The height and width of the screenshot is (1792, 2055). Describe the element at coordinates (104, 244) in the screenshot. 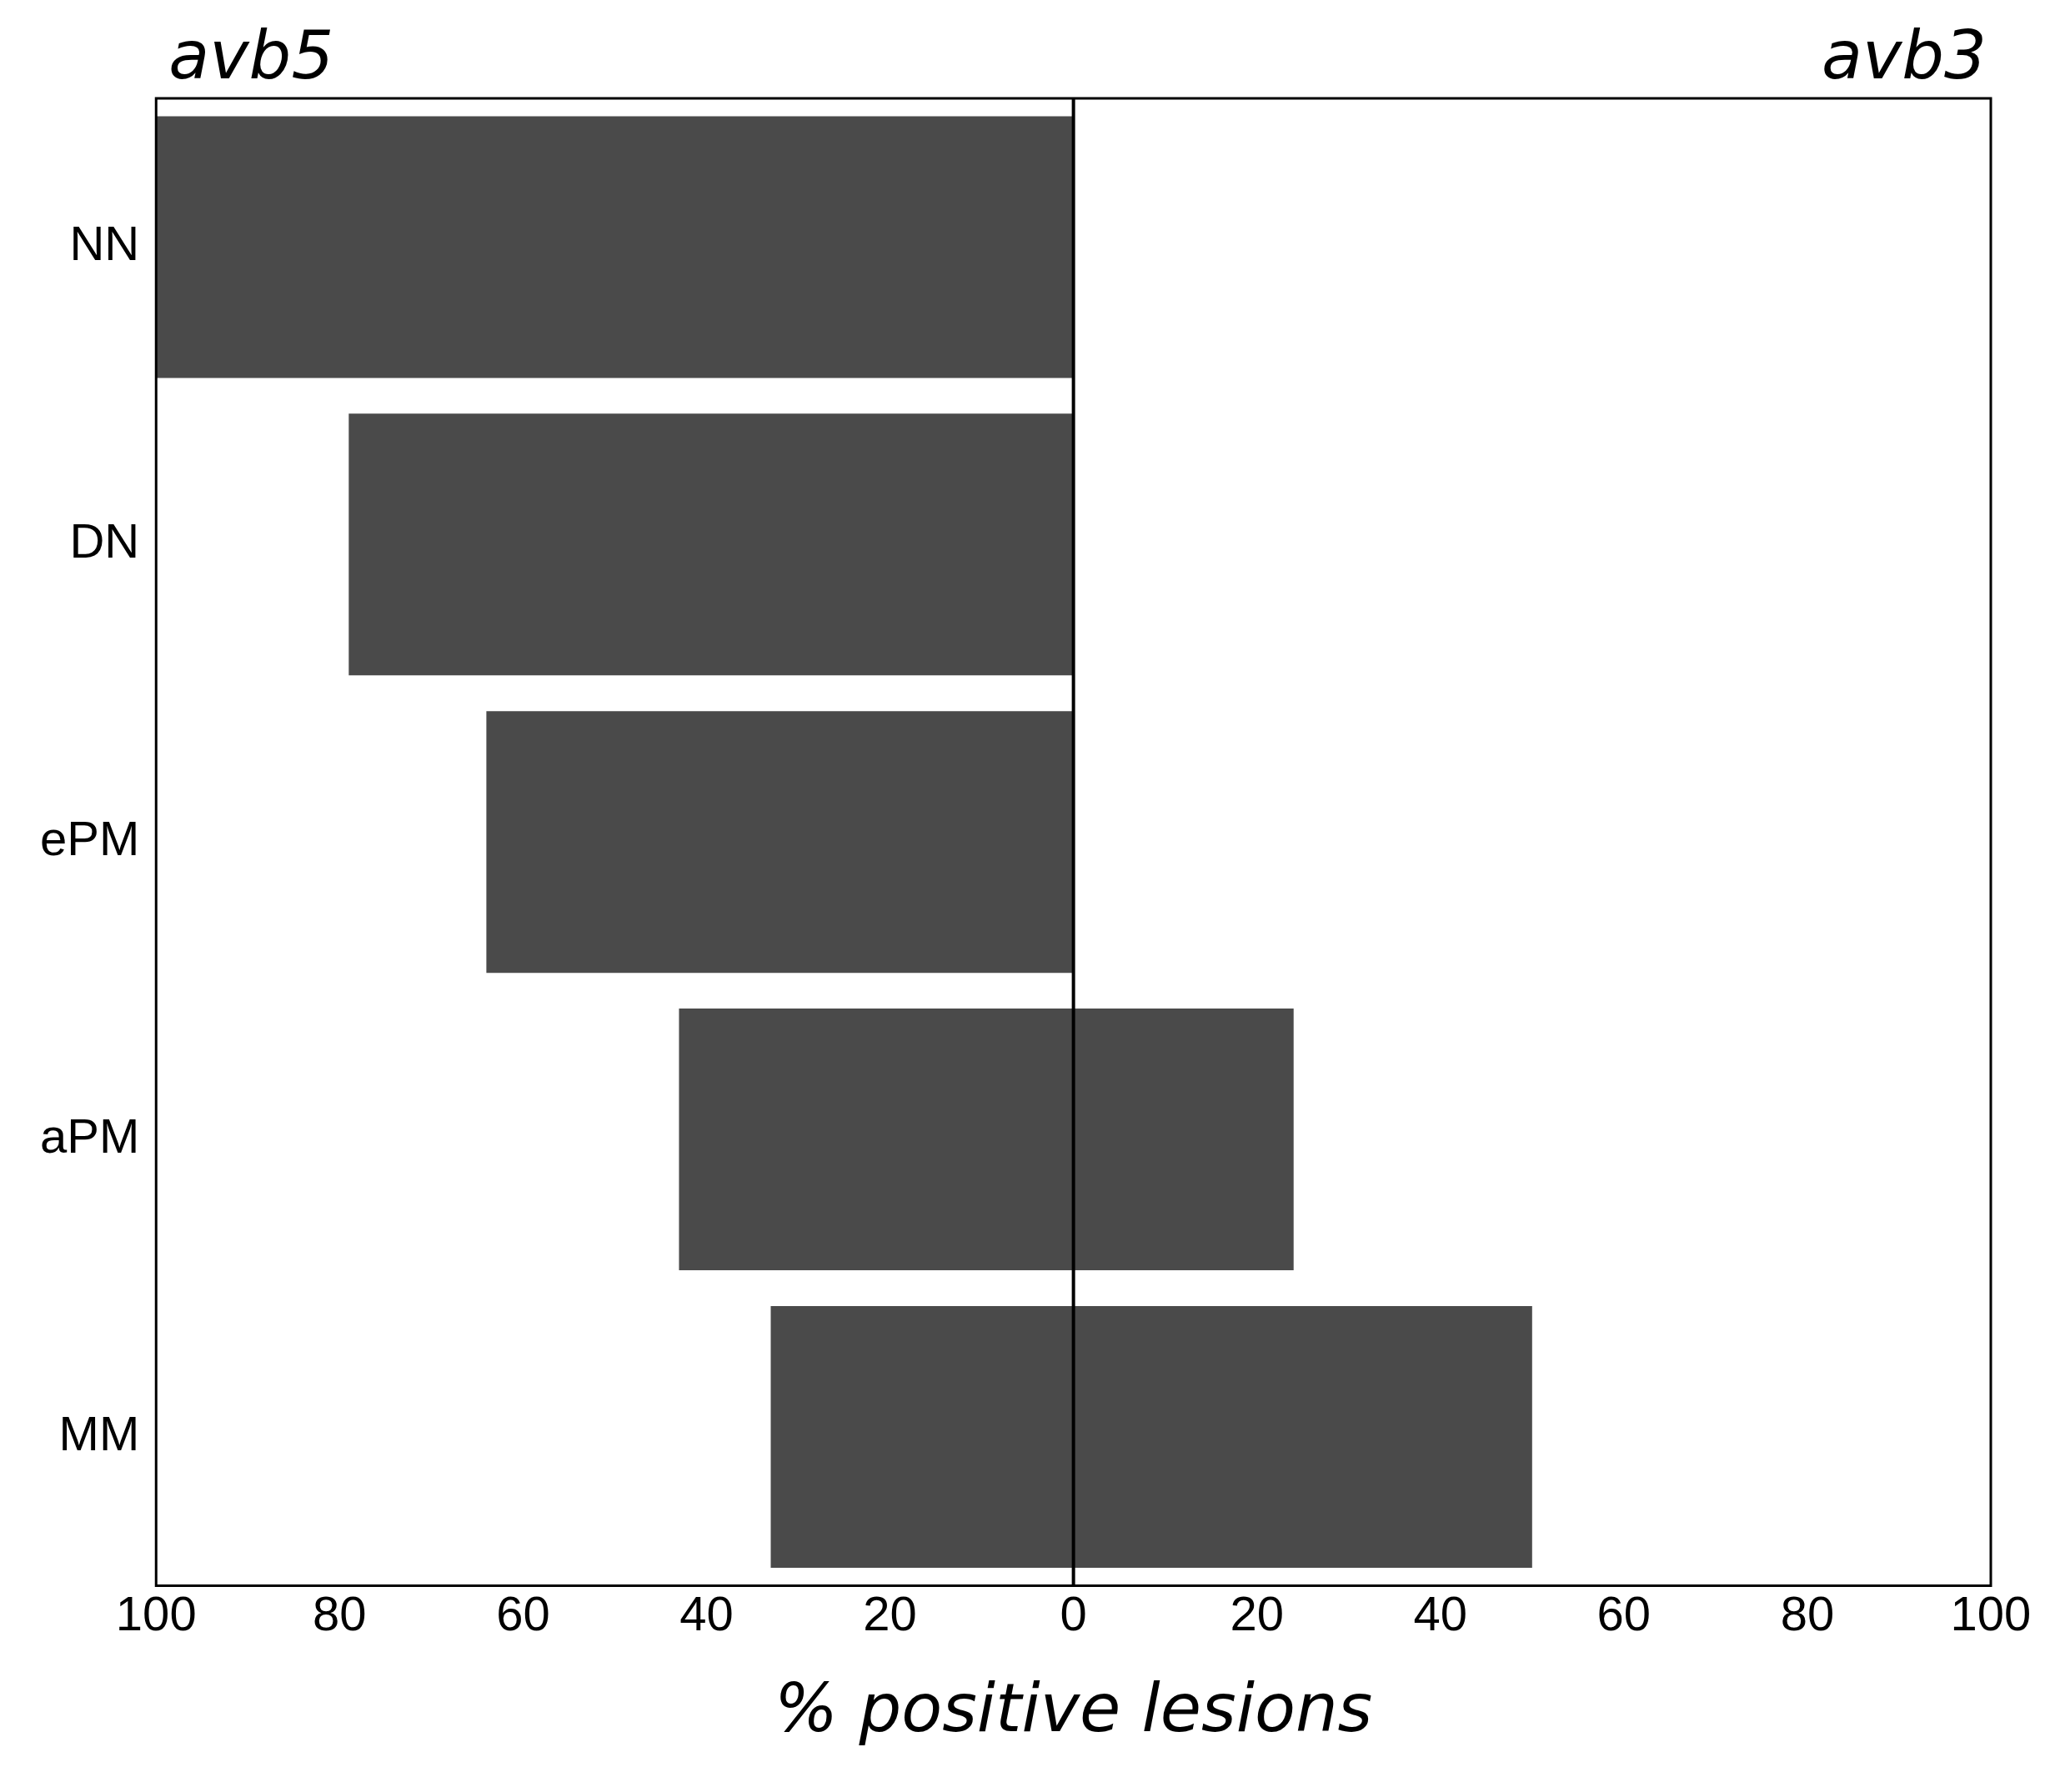

I see `y-tick-label: NN` at that location.